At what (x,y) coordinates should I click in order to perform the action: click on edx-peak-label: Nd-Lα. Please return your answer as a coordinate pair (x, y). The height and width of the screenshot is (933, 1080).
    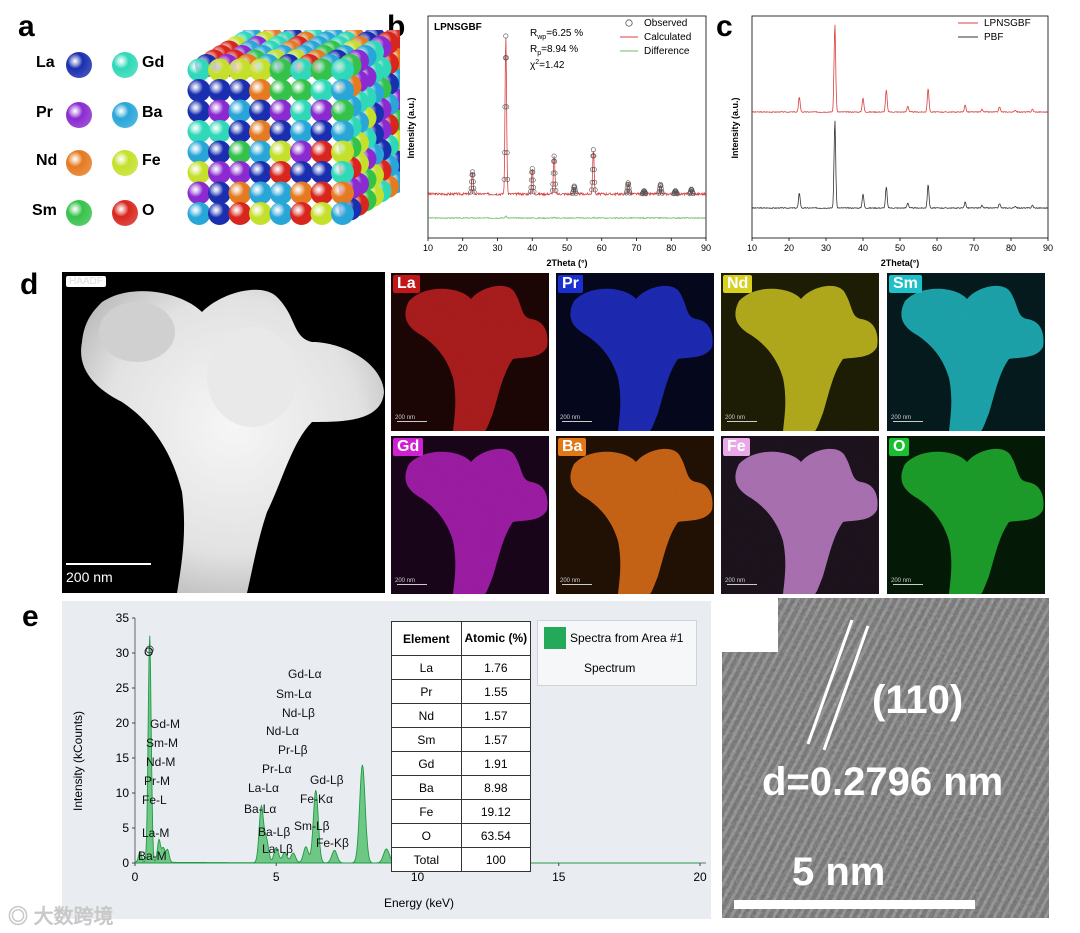
    Looking at the image, I should click on (282, 731).